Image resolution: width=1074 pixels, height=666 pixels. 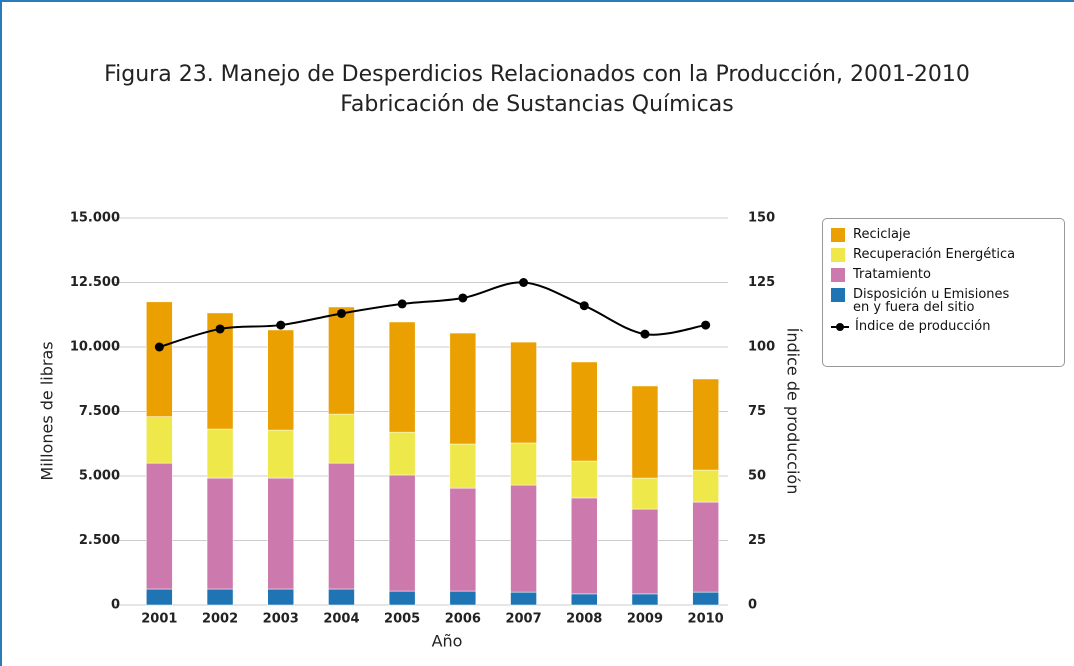 I want to click on y-tick-label: 0, so click(x=115, y=605).